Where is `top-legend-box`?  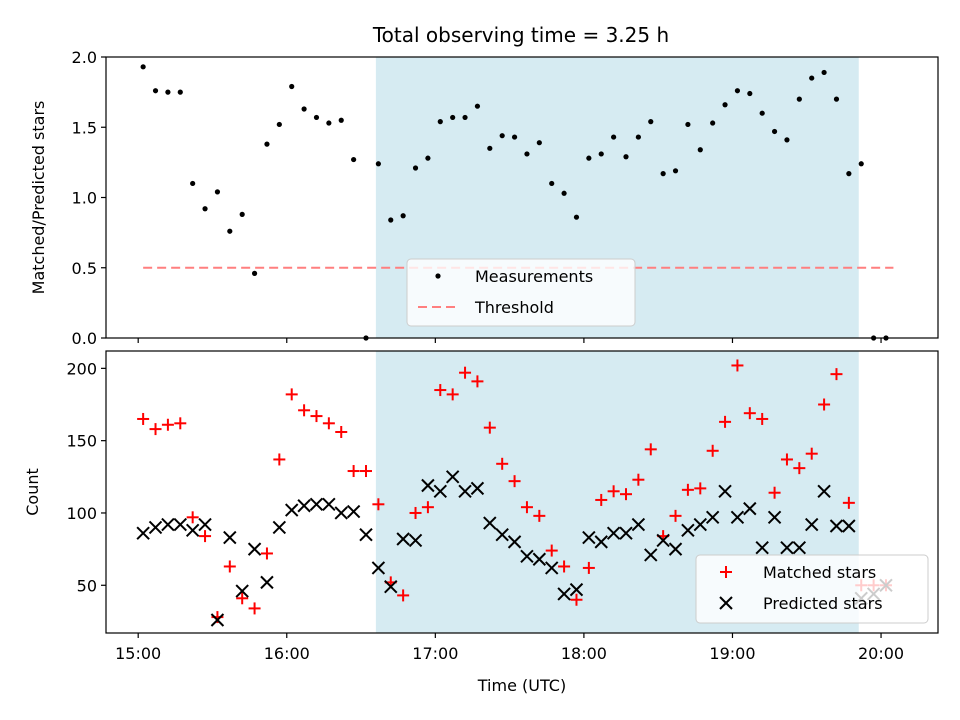 top-legend-box is located at coordinates (521, 292).